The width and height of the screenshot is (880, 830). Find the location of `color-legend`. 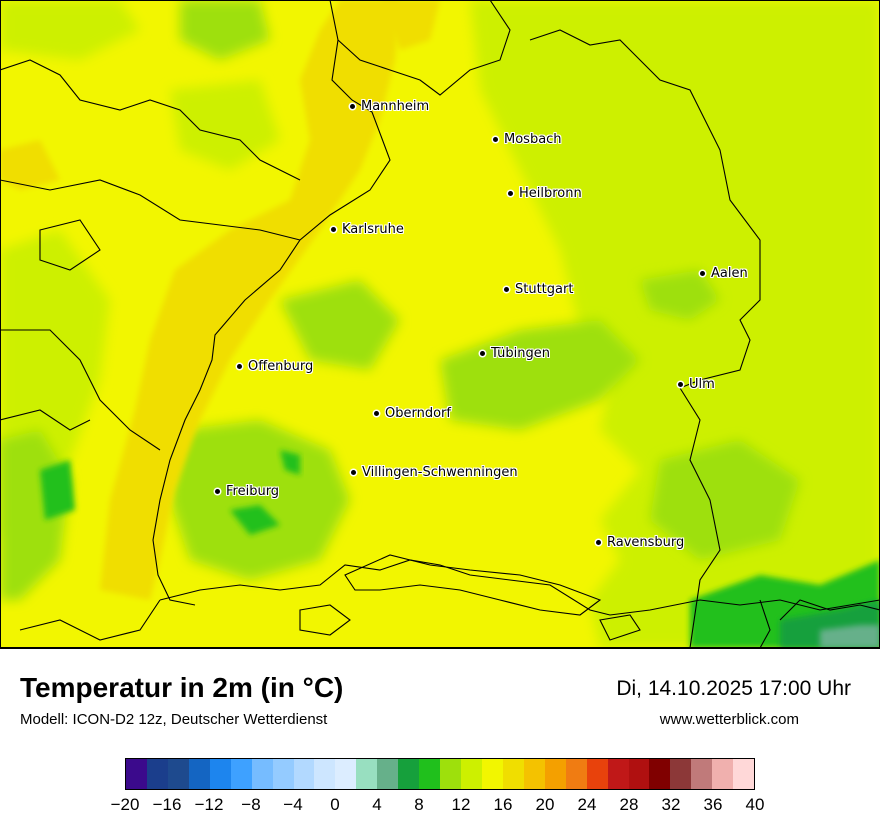

color-legend is located at coordinates (440, 774).